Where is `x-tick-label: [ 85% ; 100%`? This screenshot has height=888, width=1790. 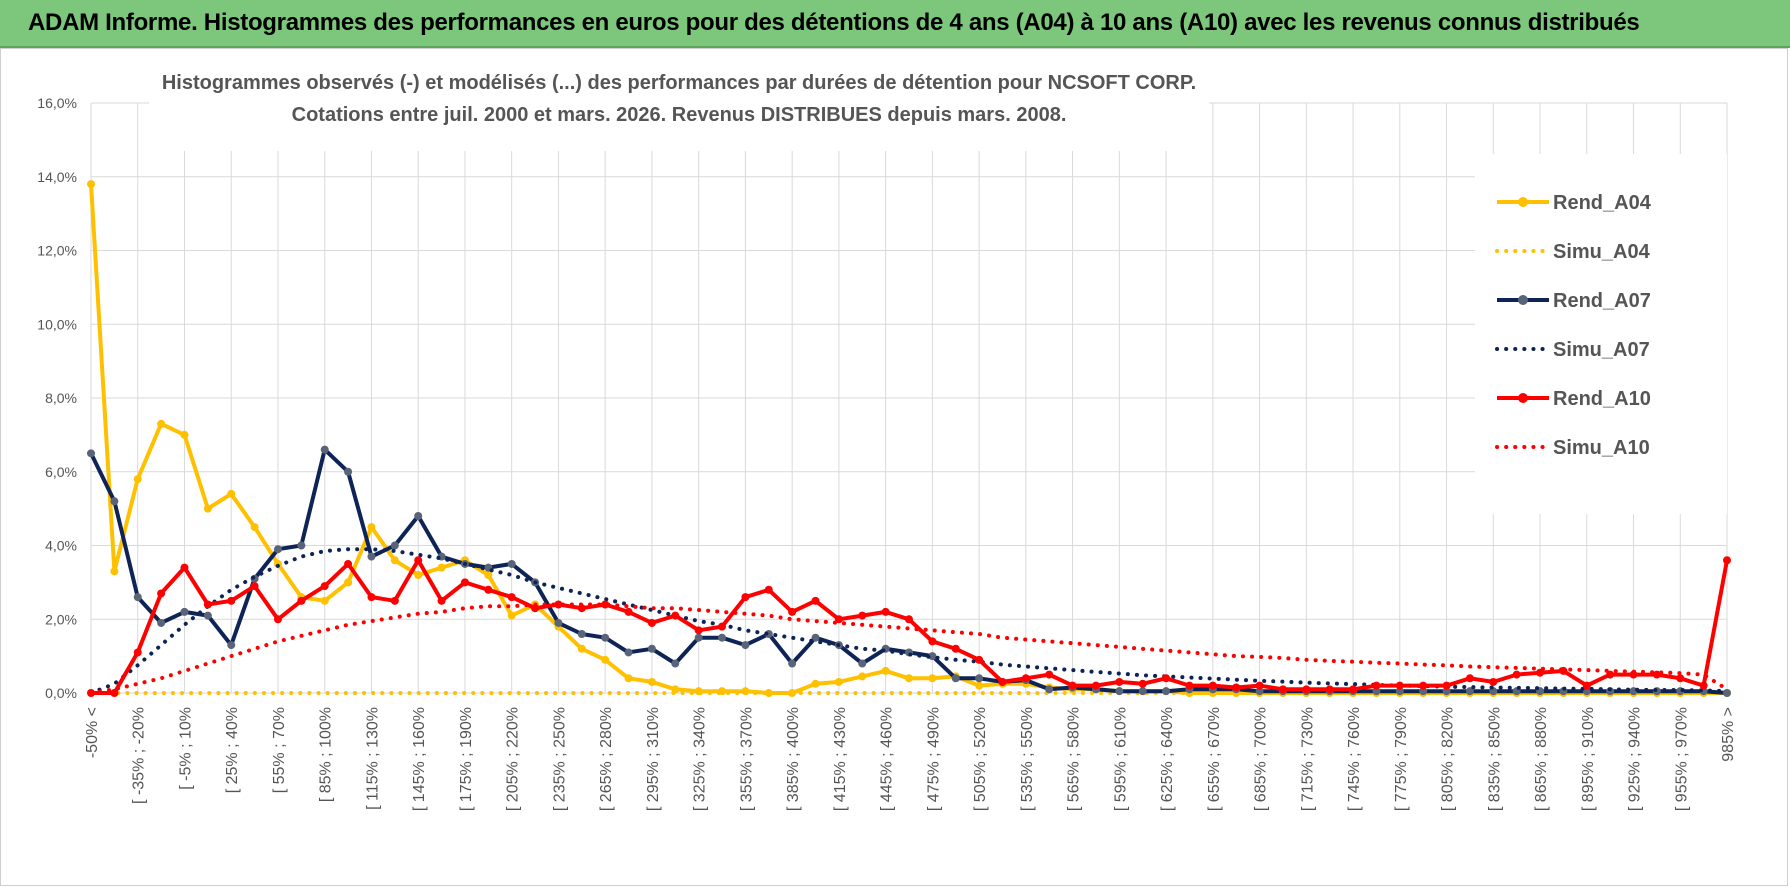
x-tick-label: [ 85% ; 100% is located at coordinates (326, 754).